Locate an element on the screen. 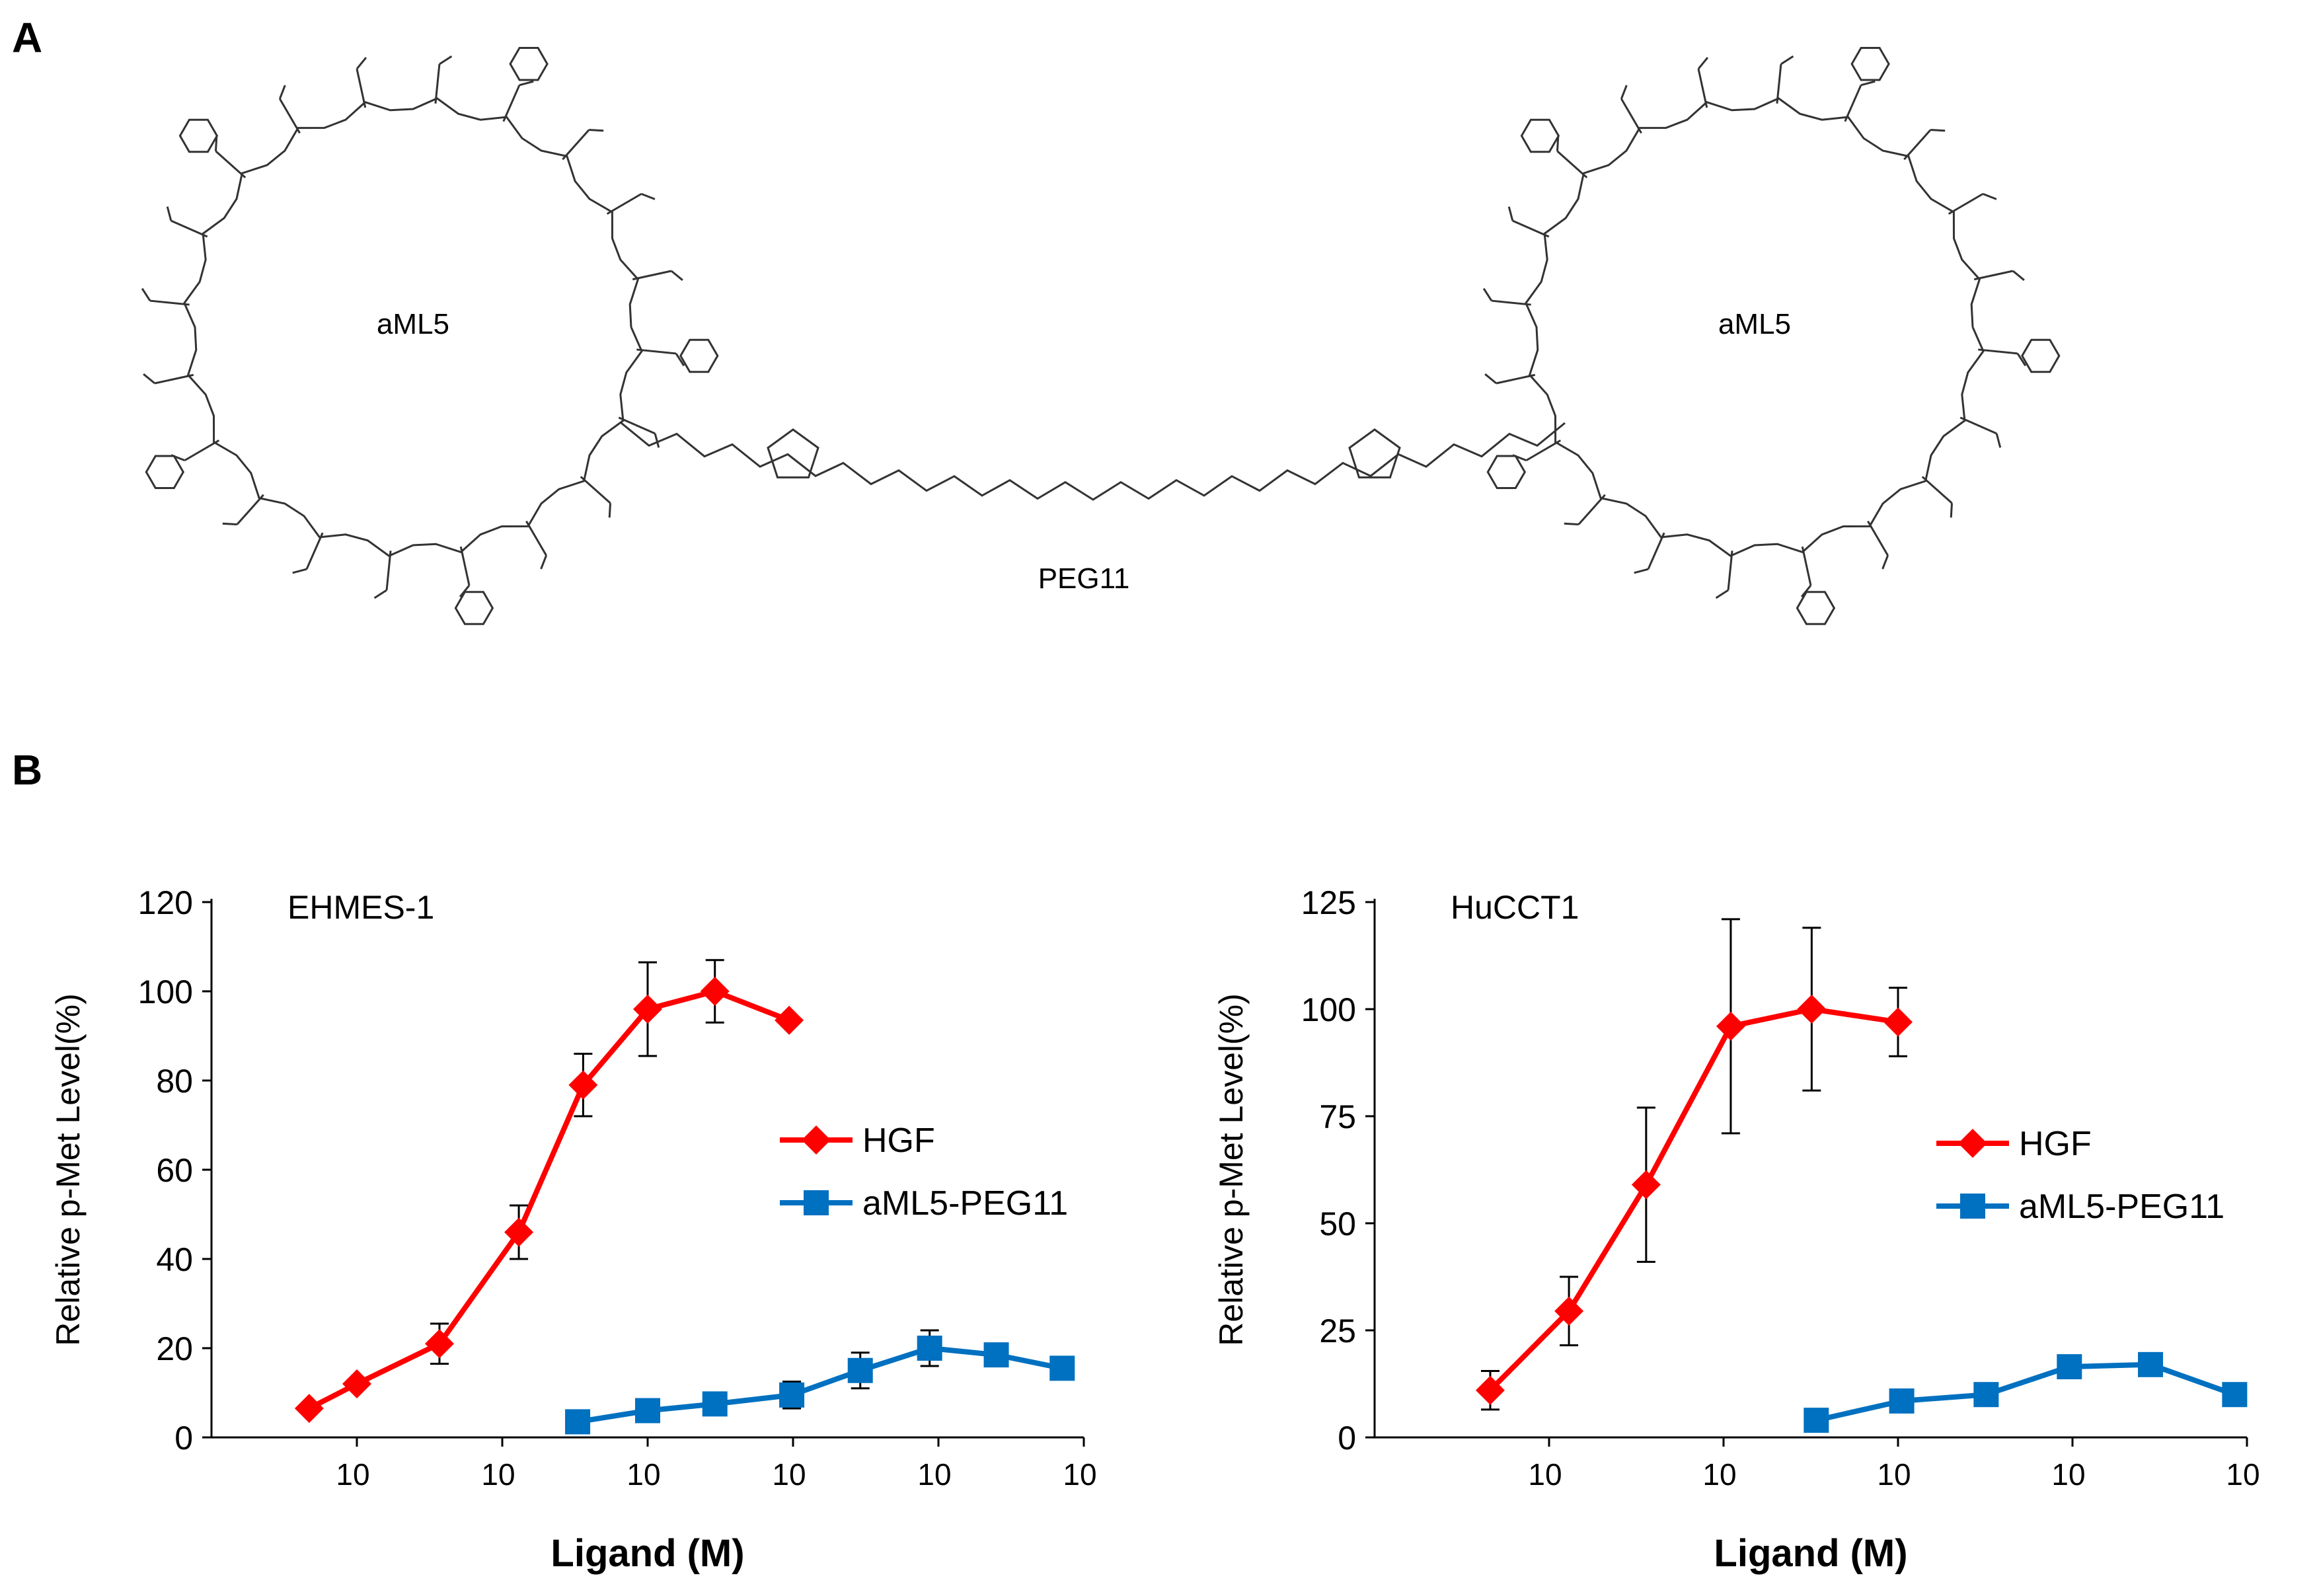 This screenshot has width=2317, height=1596. ring-label-left: aML5 is located at coordinates (413, 324).